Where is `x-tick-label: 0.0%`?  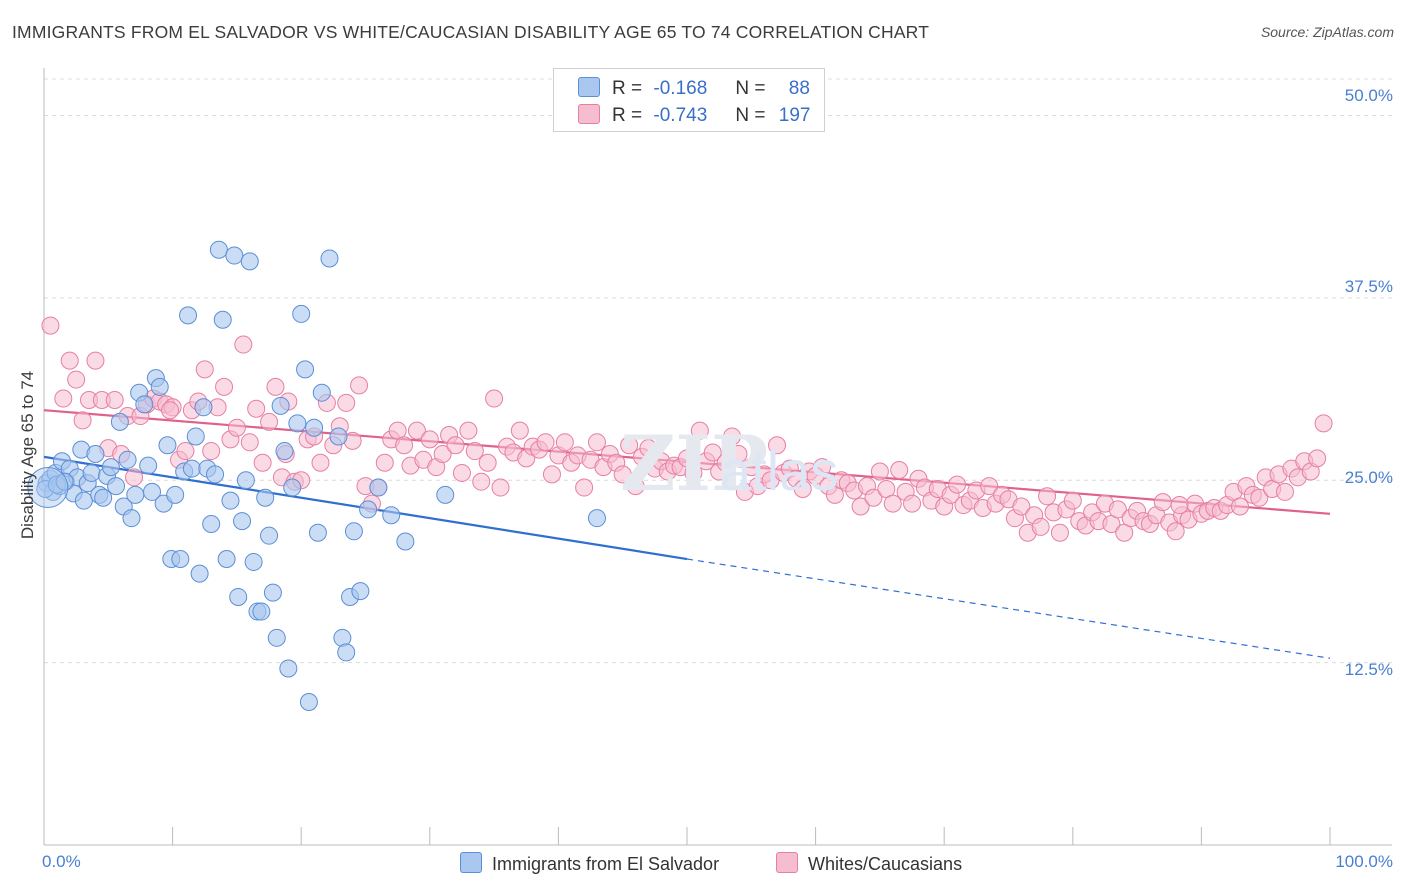 x-tick-label: 0.0% is located at coordinates (61, 861).